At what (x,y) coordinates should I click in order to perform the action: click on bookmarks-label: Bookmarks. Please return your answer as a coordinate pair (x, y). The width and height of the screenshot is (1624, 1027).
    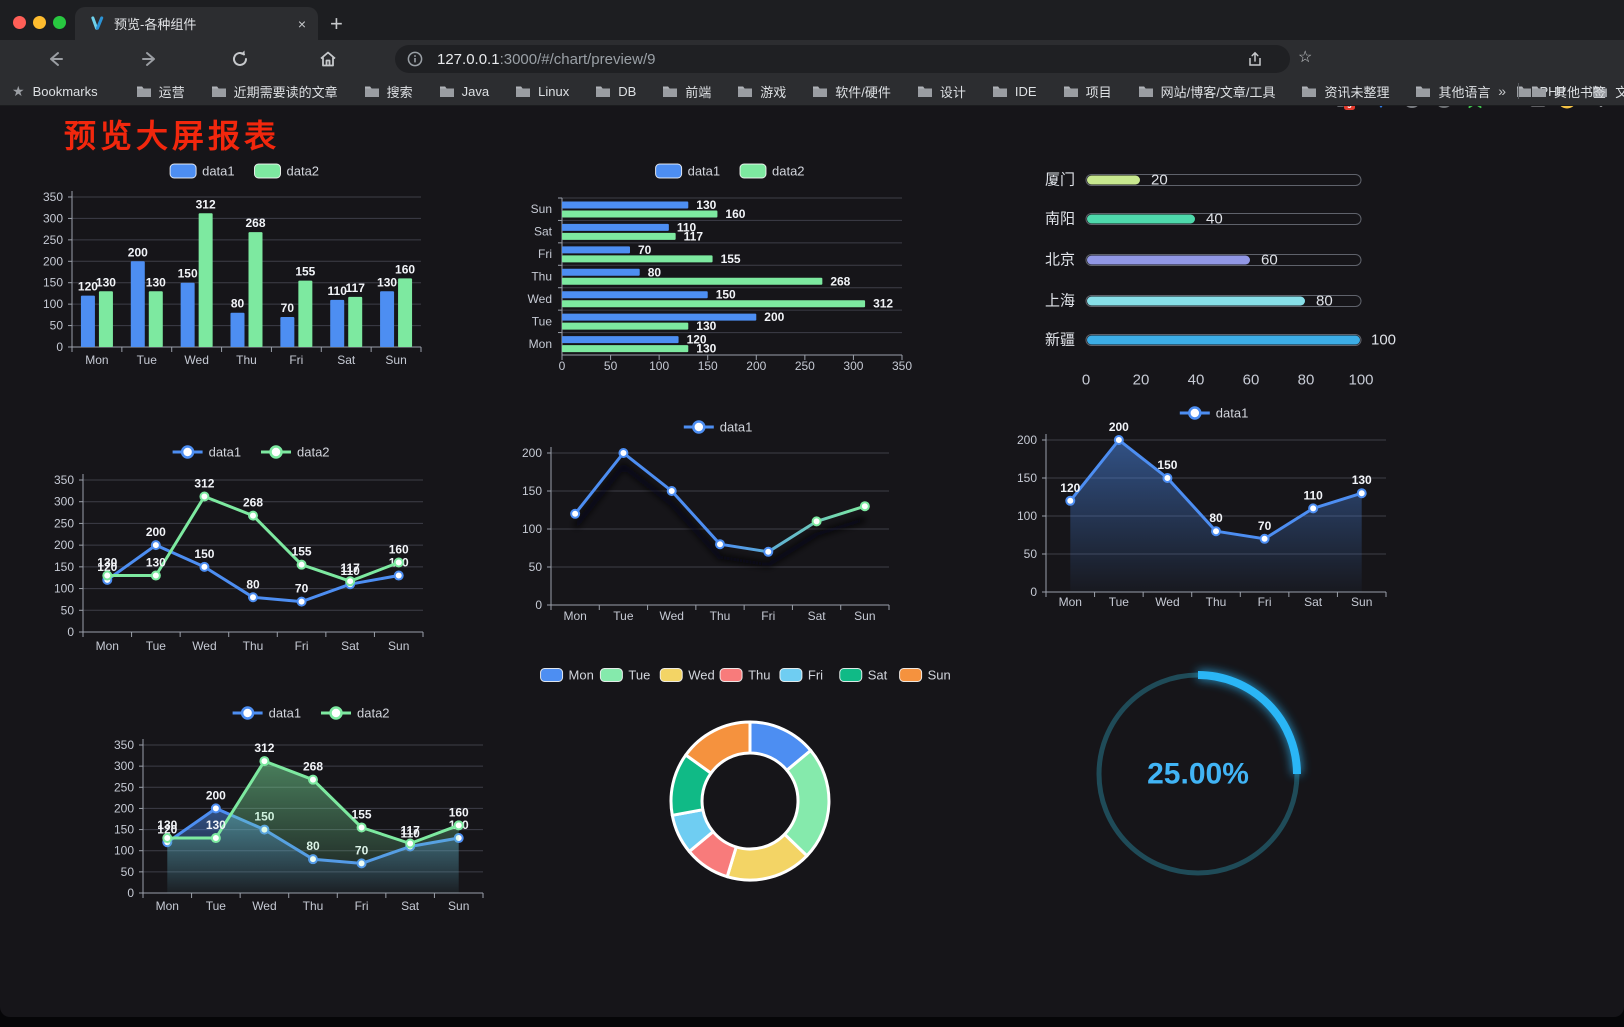
    Looking at the image, I should click on (65, 91).